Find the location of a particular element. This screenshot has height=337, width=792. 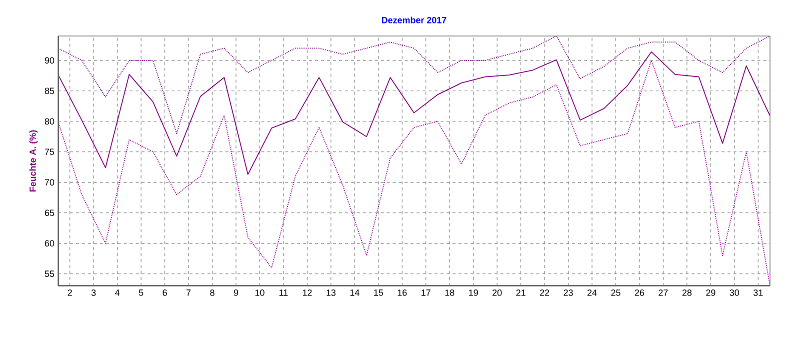

x-tick-label: 31 is located at coordinates (758, 293).